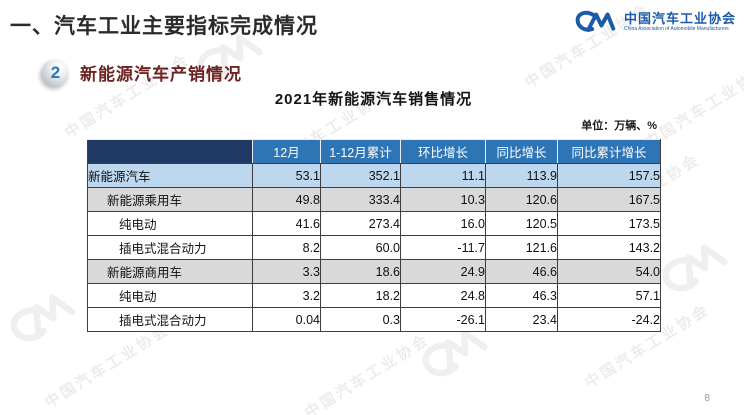  What do you see at coordinates (360, 319) in the screenshot?
I see `value-cell: 0.3` at bounding box center [360, 319].